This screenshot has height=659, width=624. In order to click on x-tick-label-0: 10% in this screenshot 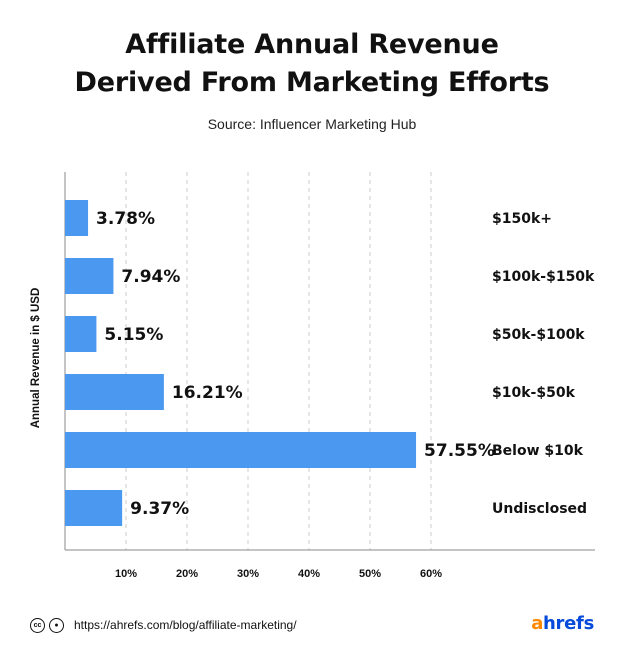, I will do `click(126, 574)`.